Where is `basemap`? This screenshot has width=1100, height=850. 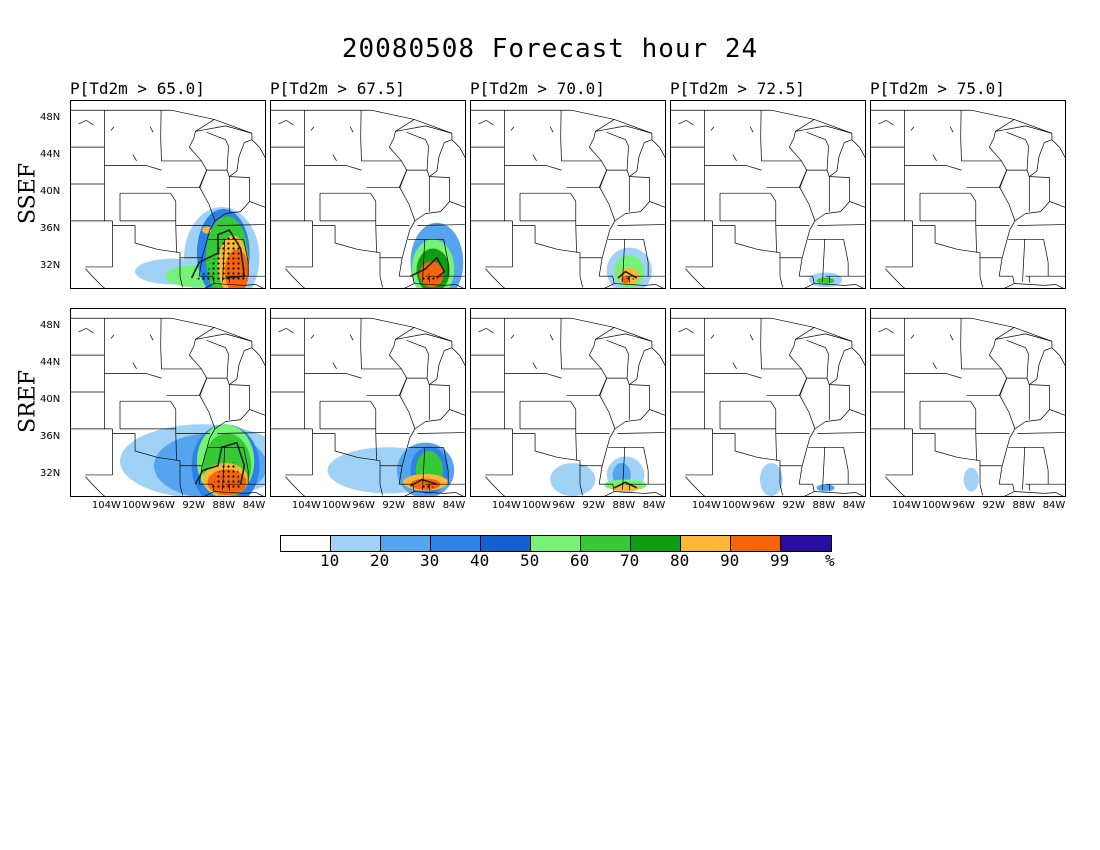 basemap is located at coordinates (568, 198).